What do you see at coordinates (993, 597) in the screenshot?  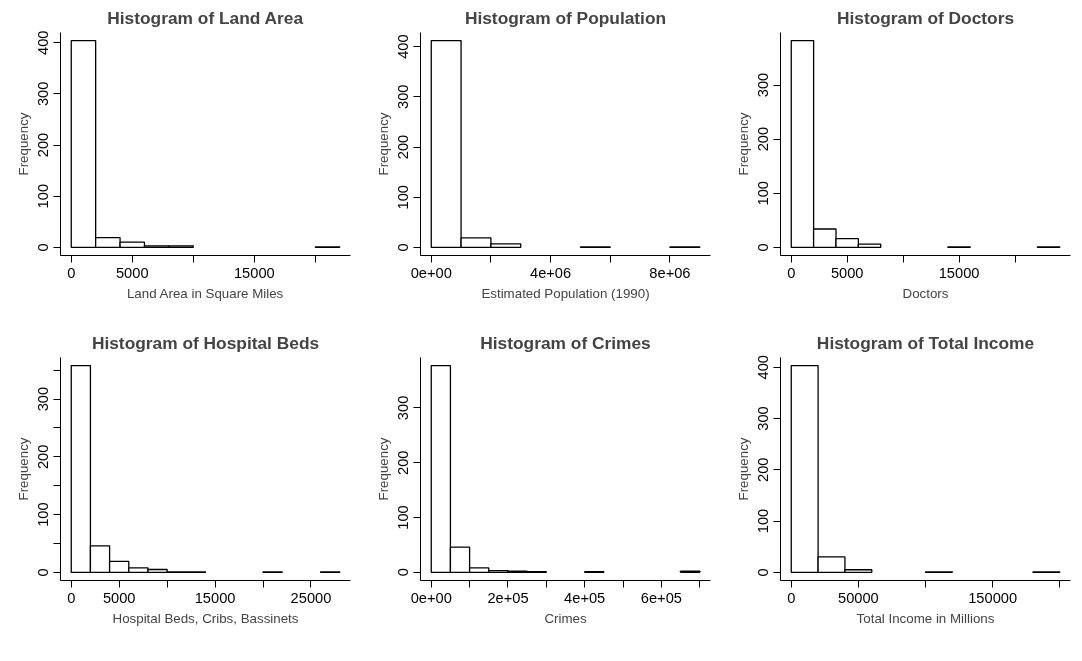 I see `x-tick-label: 150000` at bounding box center [993, 597].